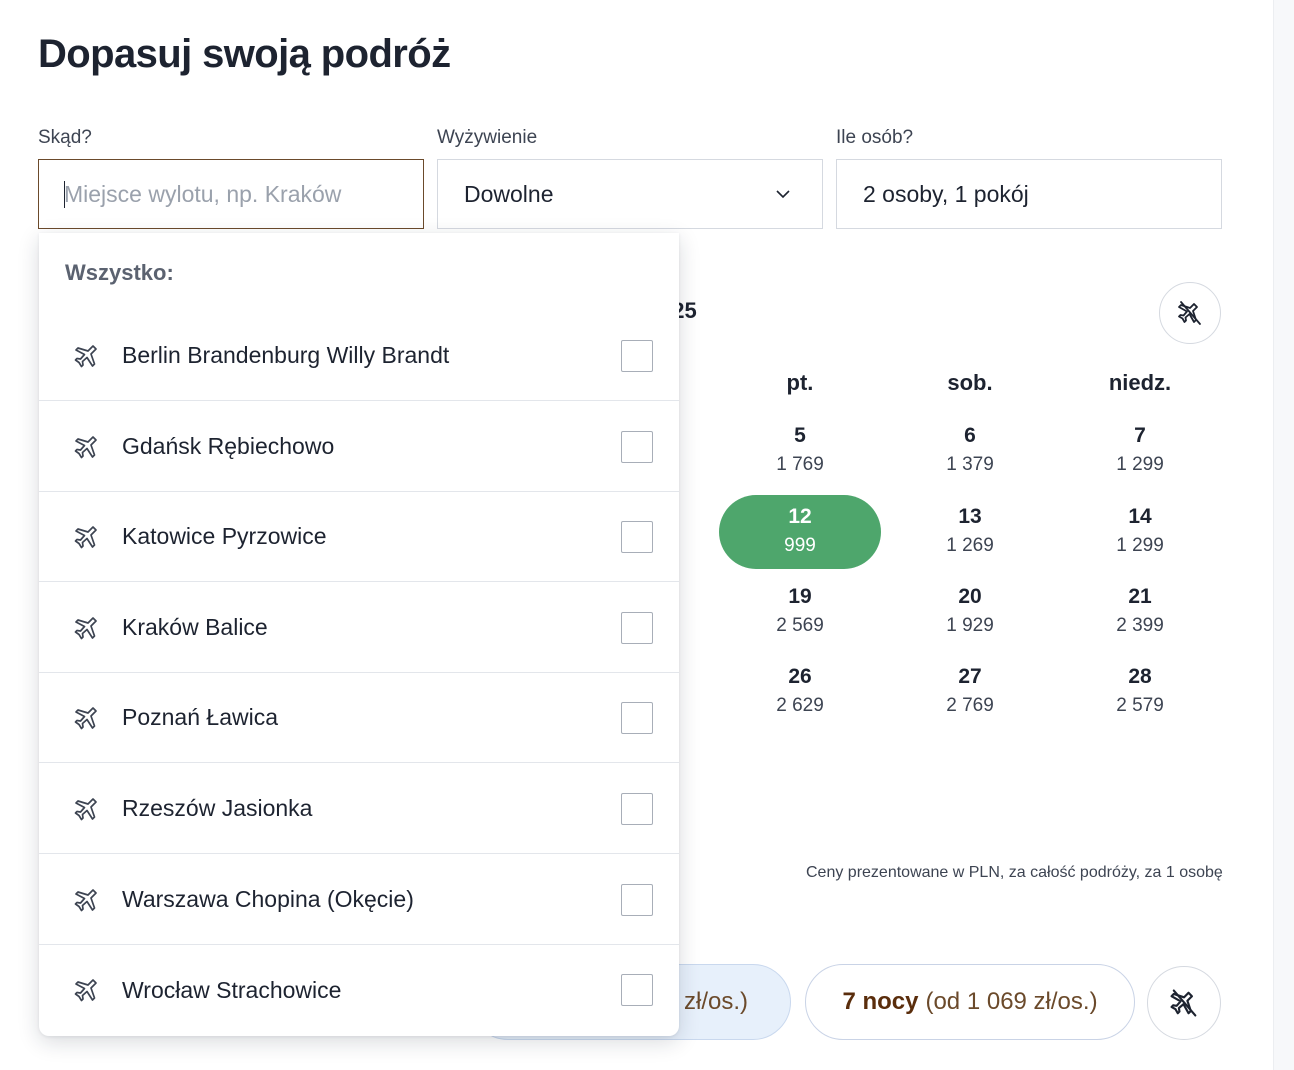  Describe the element at coordinates (880, 1001) in the screenshot. I see `nights-chip-label: 7 nocy` at that location.